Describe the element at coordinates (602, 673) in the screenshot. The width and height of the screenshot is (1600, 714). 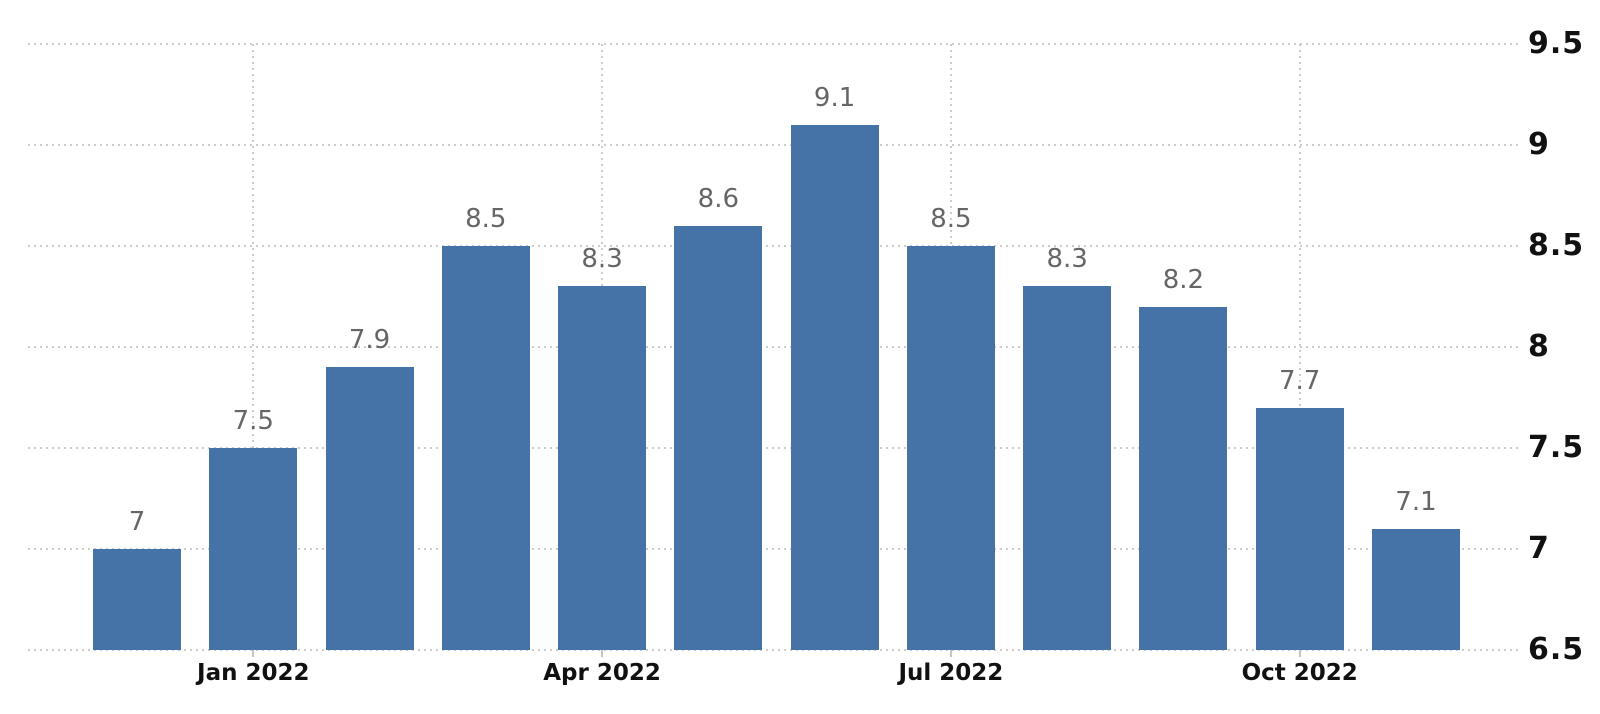
I see `x-axis-tick-label: Apr 2022` at that location.